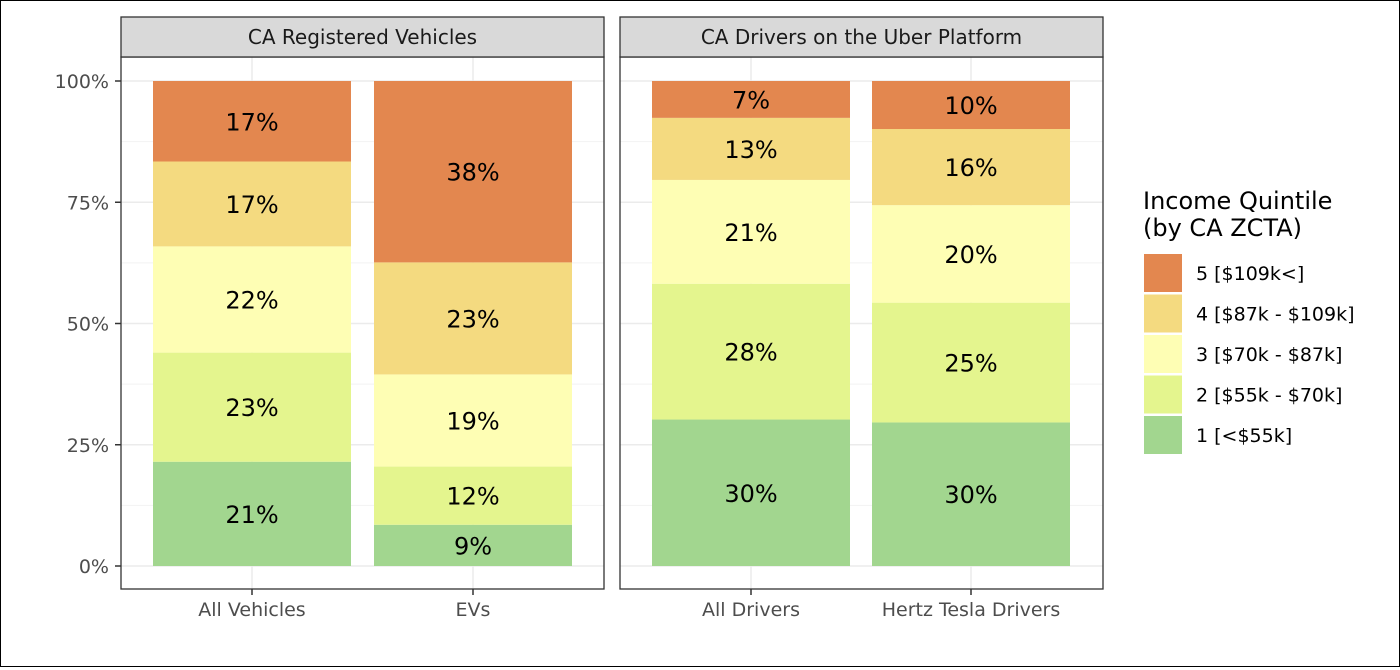 The height and width of the screenshot is (670, 1400). I want to click on x-tick-label: EVs, so click(473, 610).